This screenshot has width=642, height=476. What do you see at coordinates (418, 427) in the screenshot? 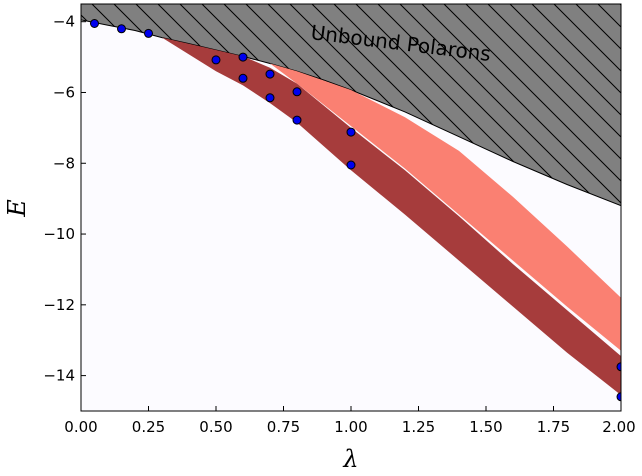
I see `x-tick-label: 1.25` at bounding box center [418, 427].